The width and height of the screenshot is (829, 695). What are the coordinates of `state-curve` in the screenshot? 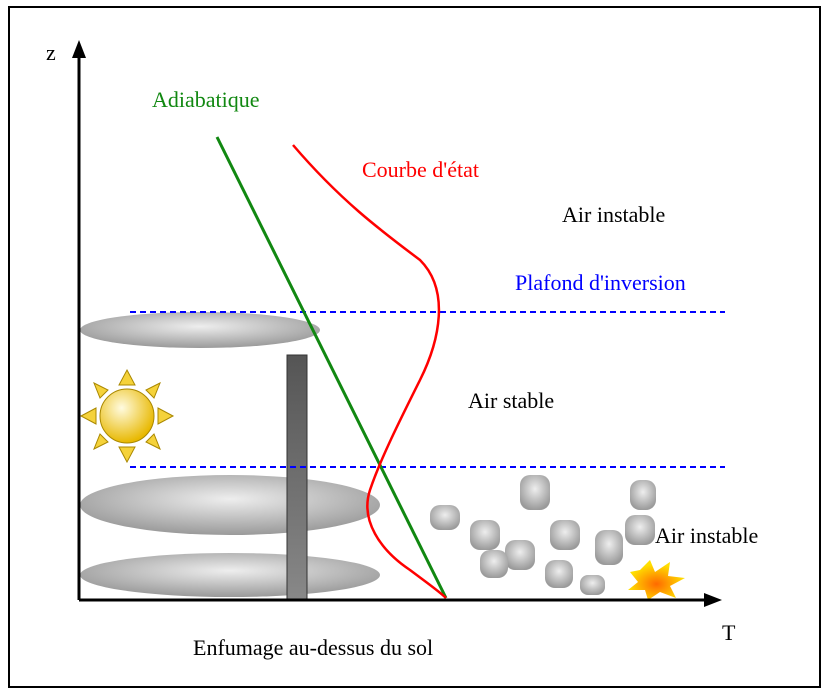 It's located at (369, 371).